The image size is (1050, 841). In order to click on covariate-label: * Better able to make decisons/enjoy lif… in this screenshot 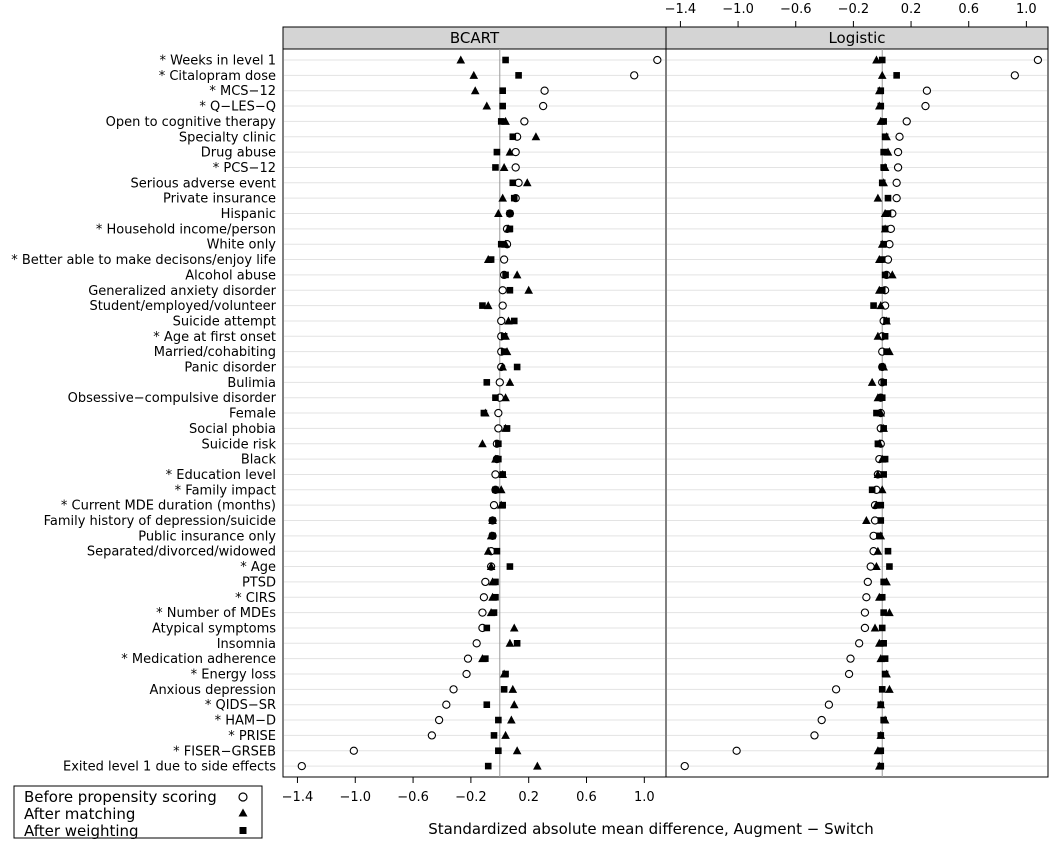, I will do `click(143, 260)`.